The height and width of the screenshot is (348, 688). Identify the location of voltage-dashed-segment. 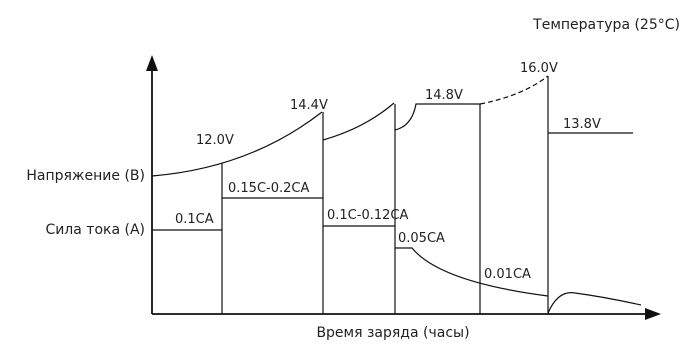
(514, 90).